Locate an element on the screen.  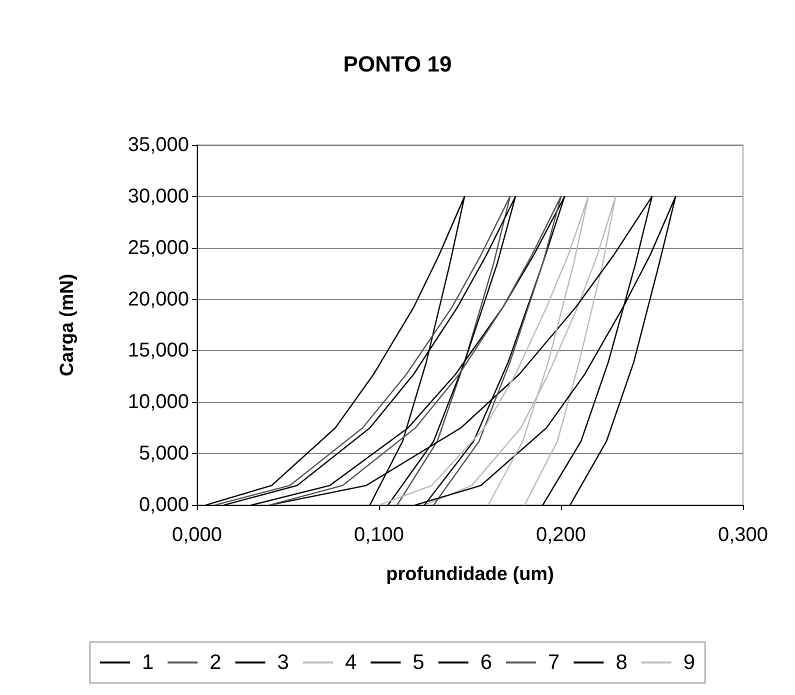
legend-label: 2 is located at coordinates (216, 662).